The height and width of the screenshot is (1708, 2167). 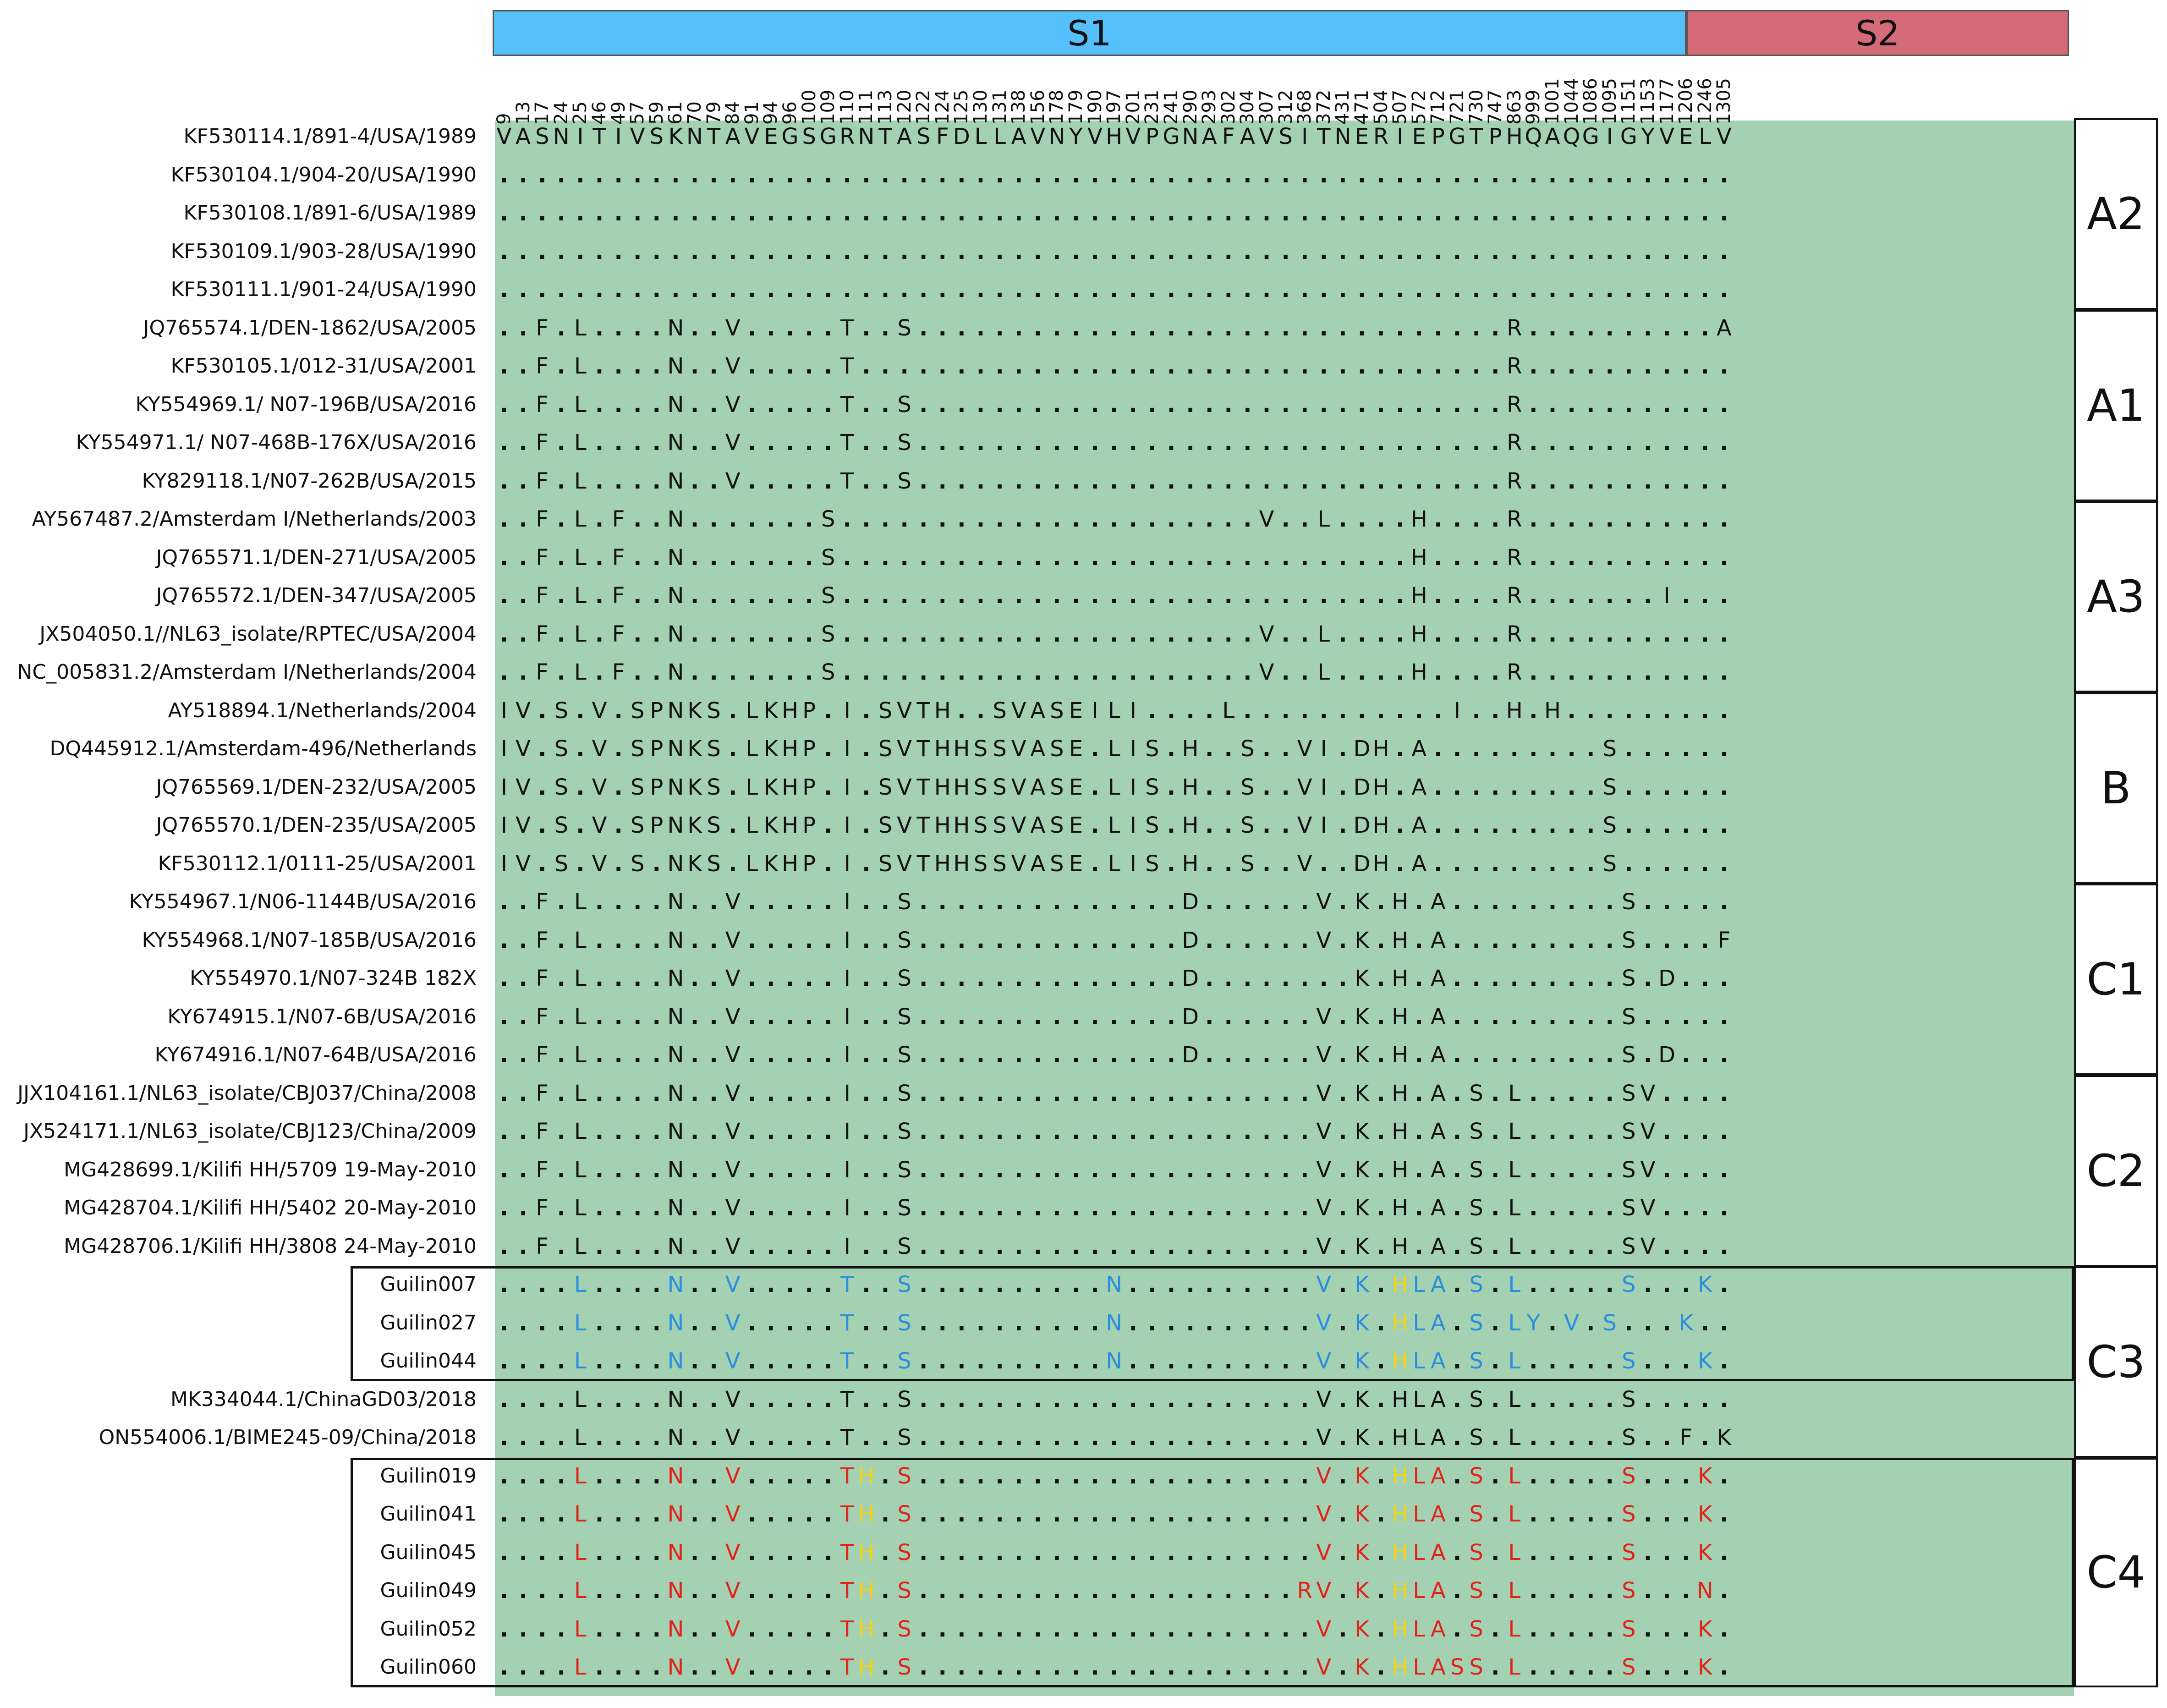 I want to click on position-label: 25, so click(x=580, y=113).